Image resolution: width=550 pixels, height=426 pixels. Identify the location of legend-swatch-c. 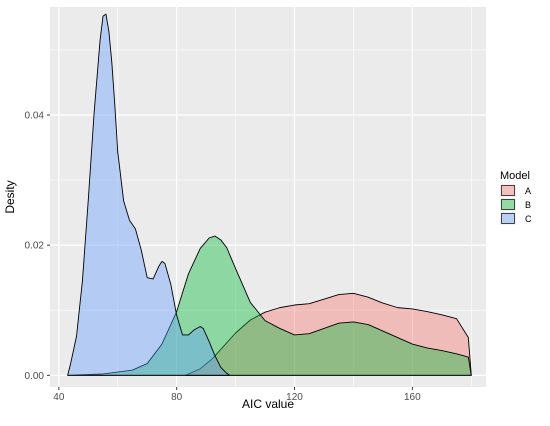
(508, 218).